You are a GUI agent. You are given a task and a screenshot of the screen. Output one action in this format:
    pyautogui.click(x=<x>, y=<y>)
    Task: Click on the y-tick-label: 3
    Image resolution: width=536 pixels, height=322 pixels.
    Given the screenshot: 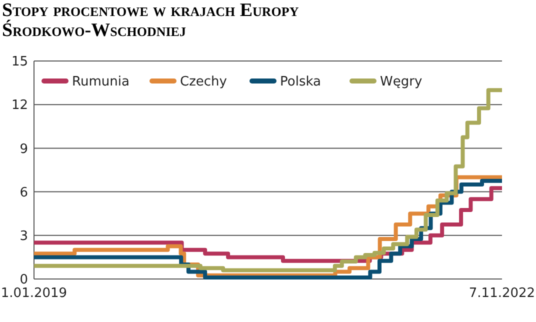 What is the action you would take?
    pyautogui.click(x=24, y=236)
    